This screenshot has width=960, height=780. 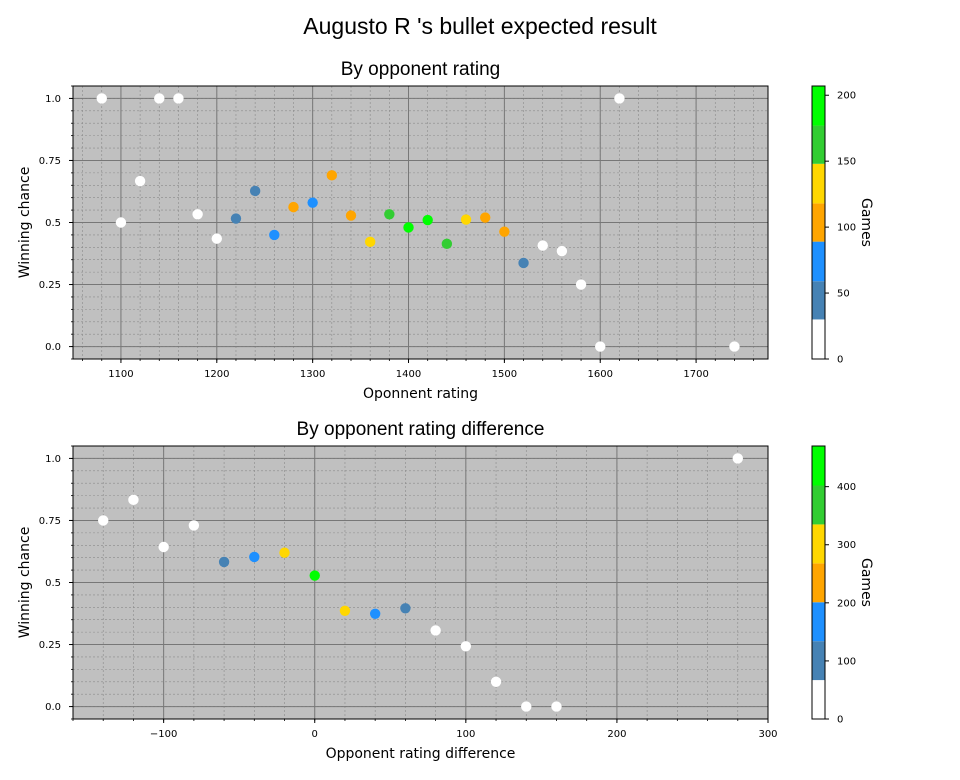 I want to click on y-tick-label: 0.0, so click(x=53, y=707).